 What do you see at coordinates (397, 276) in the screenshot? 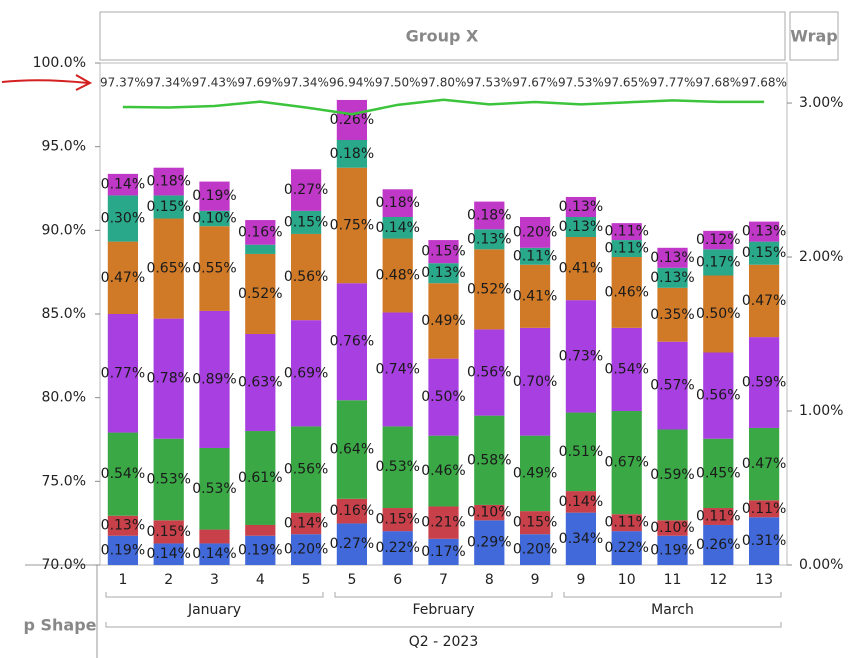
I see `segment-label: 0.48%` at bounding box center [397, 276].